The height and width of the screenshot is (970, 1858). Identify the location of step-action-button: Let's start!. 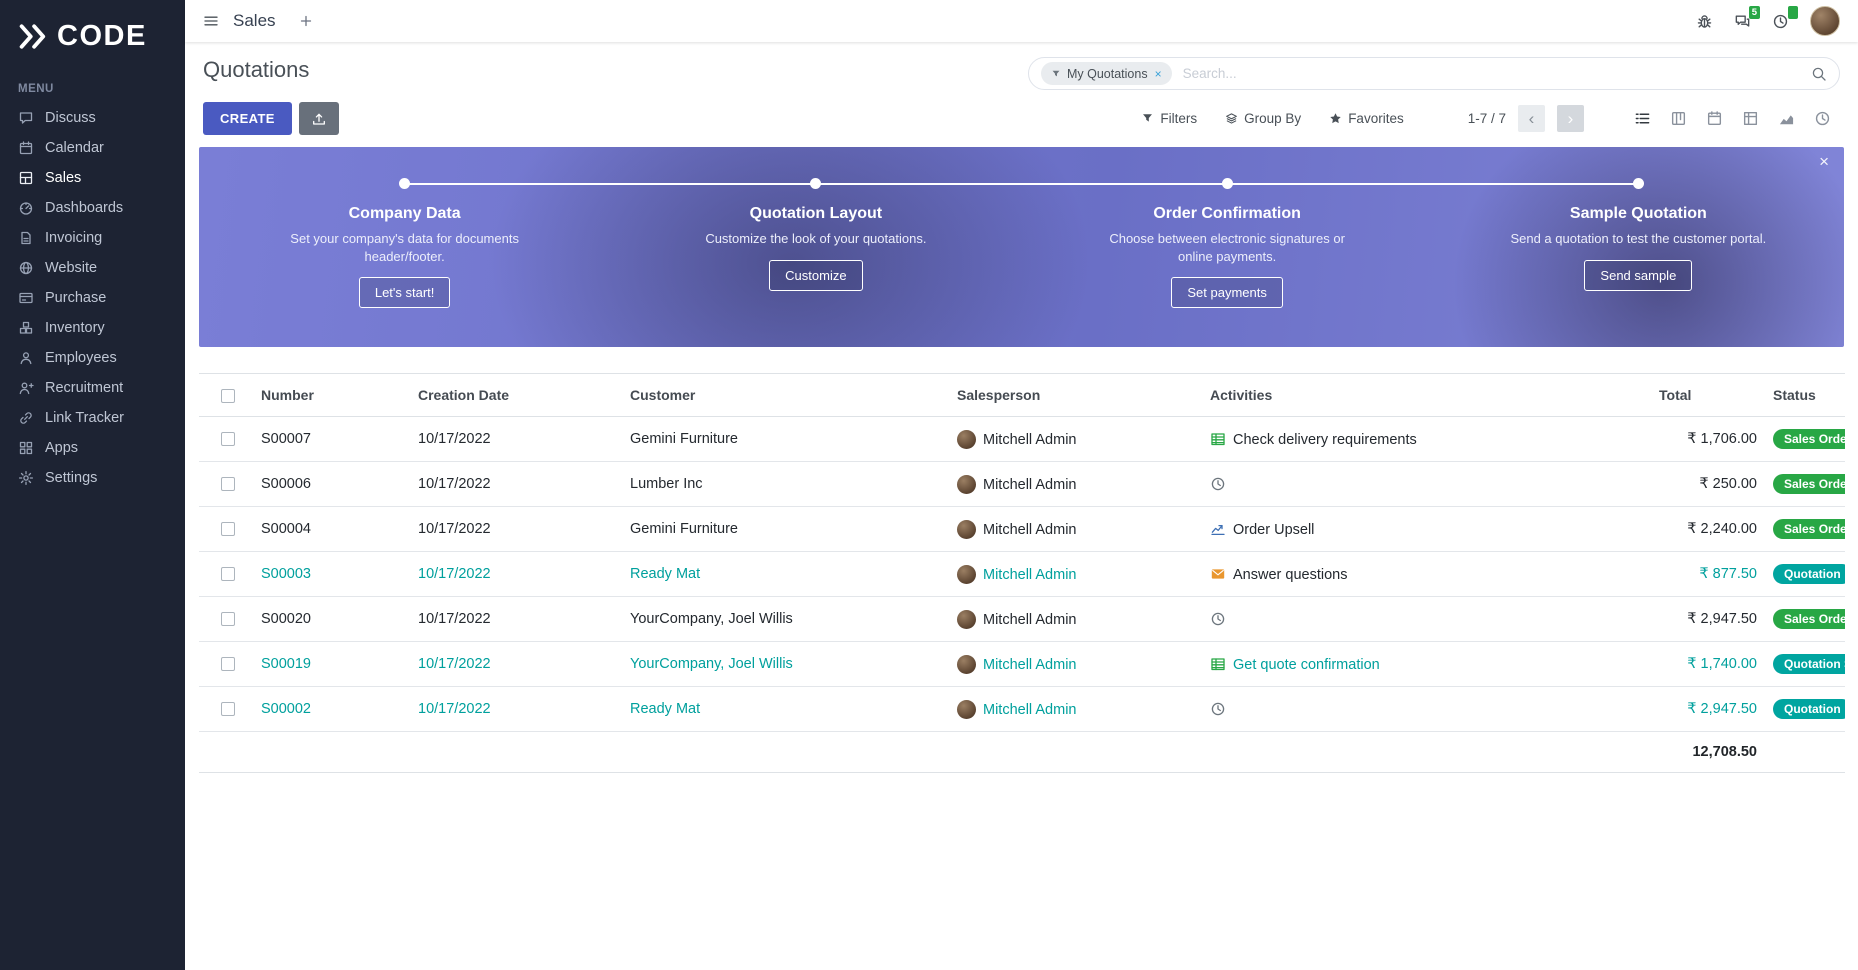
(404, 293).